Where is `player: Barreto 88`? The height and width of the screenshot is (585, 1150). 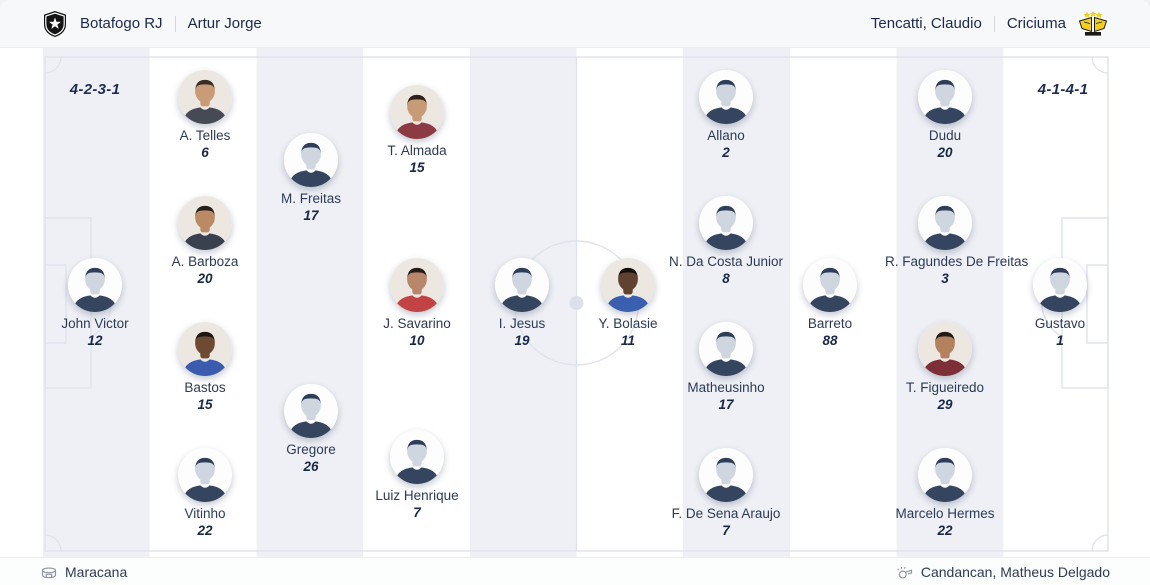
player: Barreto 88 is located at coordinates (830, 303).